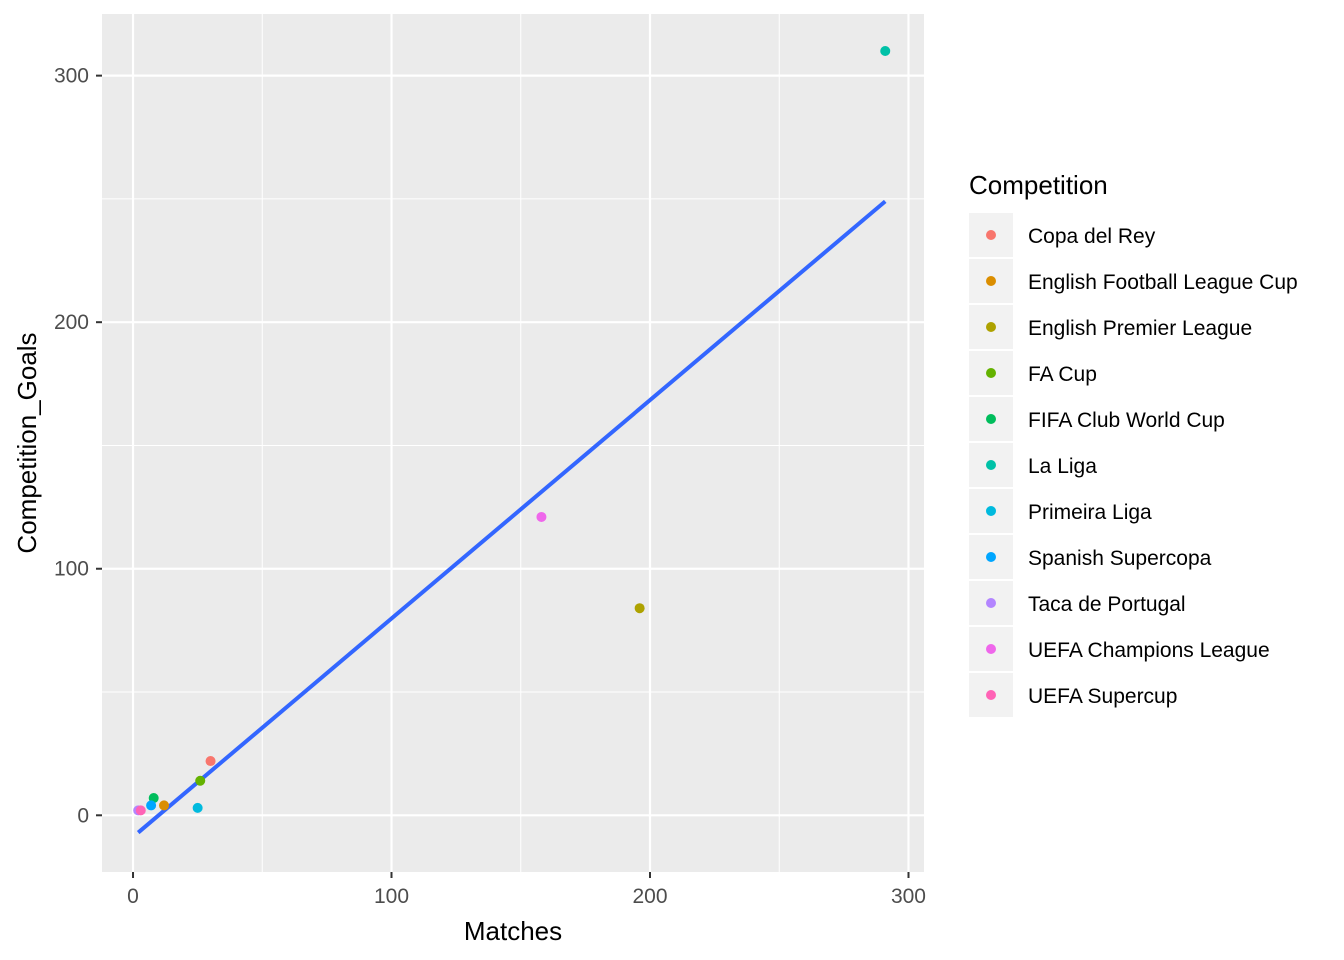 The image size is (1344, 960). I want to click on legend-label: Primeira Liga, so click(1090, 512).